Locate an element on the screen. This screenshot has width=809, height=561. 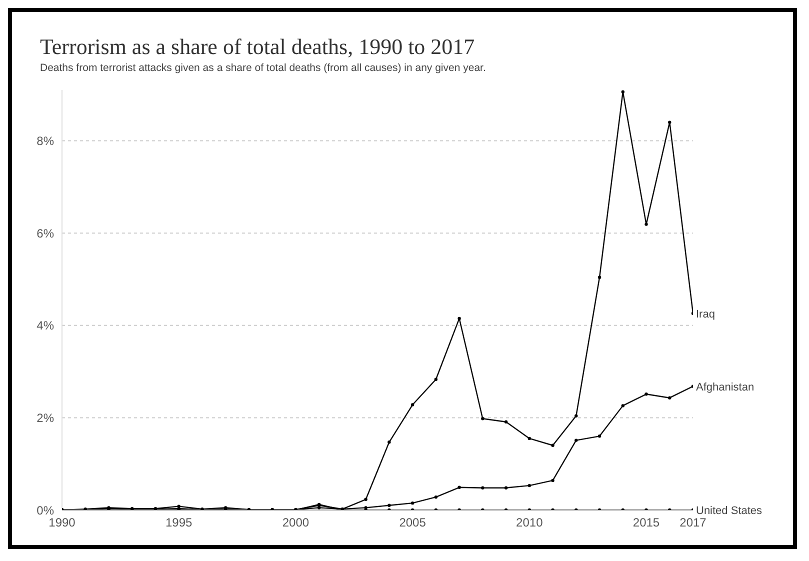
x-tick-label: 1990 is located at coordinates (62, 523).